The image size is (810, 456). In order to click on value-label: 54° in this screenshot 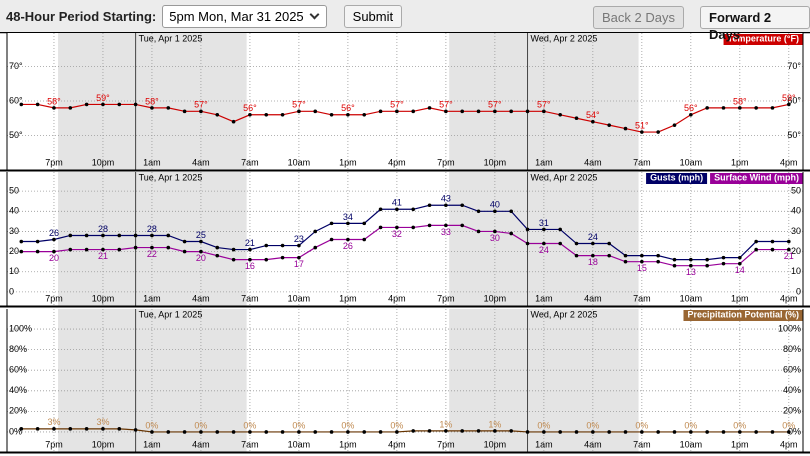, I will do `click(593, 115)`.